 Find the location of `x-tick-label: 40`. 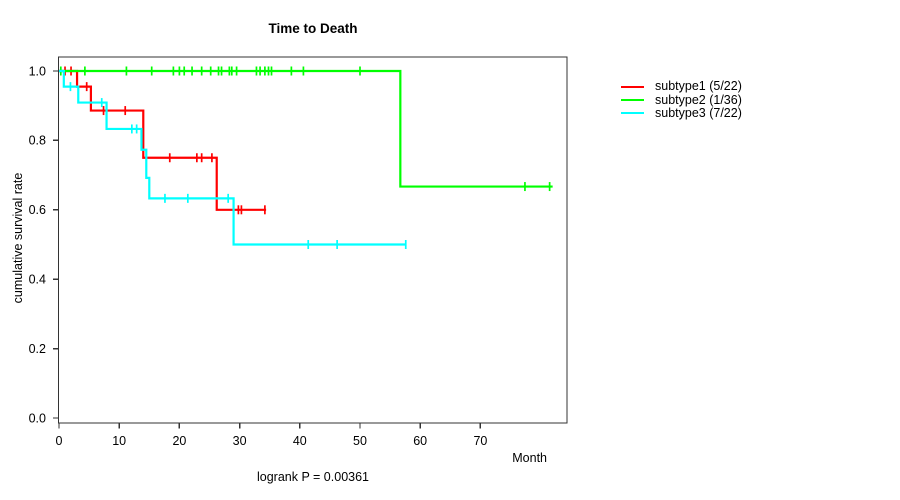

x-tick-label: 40 is located at coordinates (300, 441).